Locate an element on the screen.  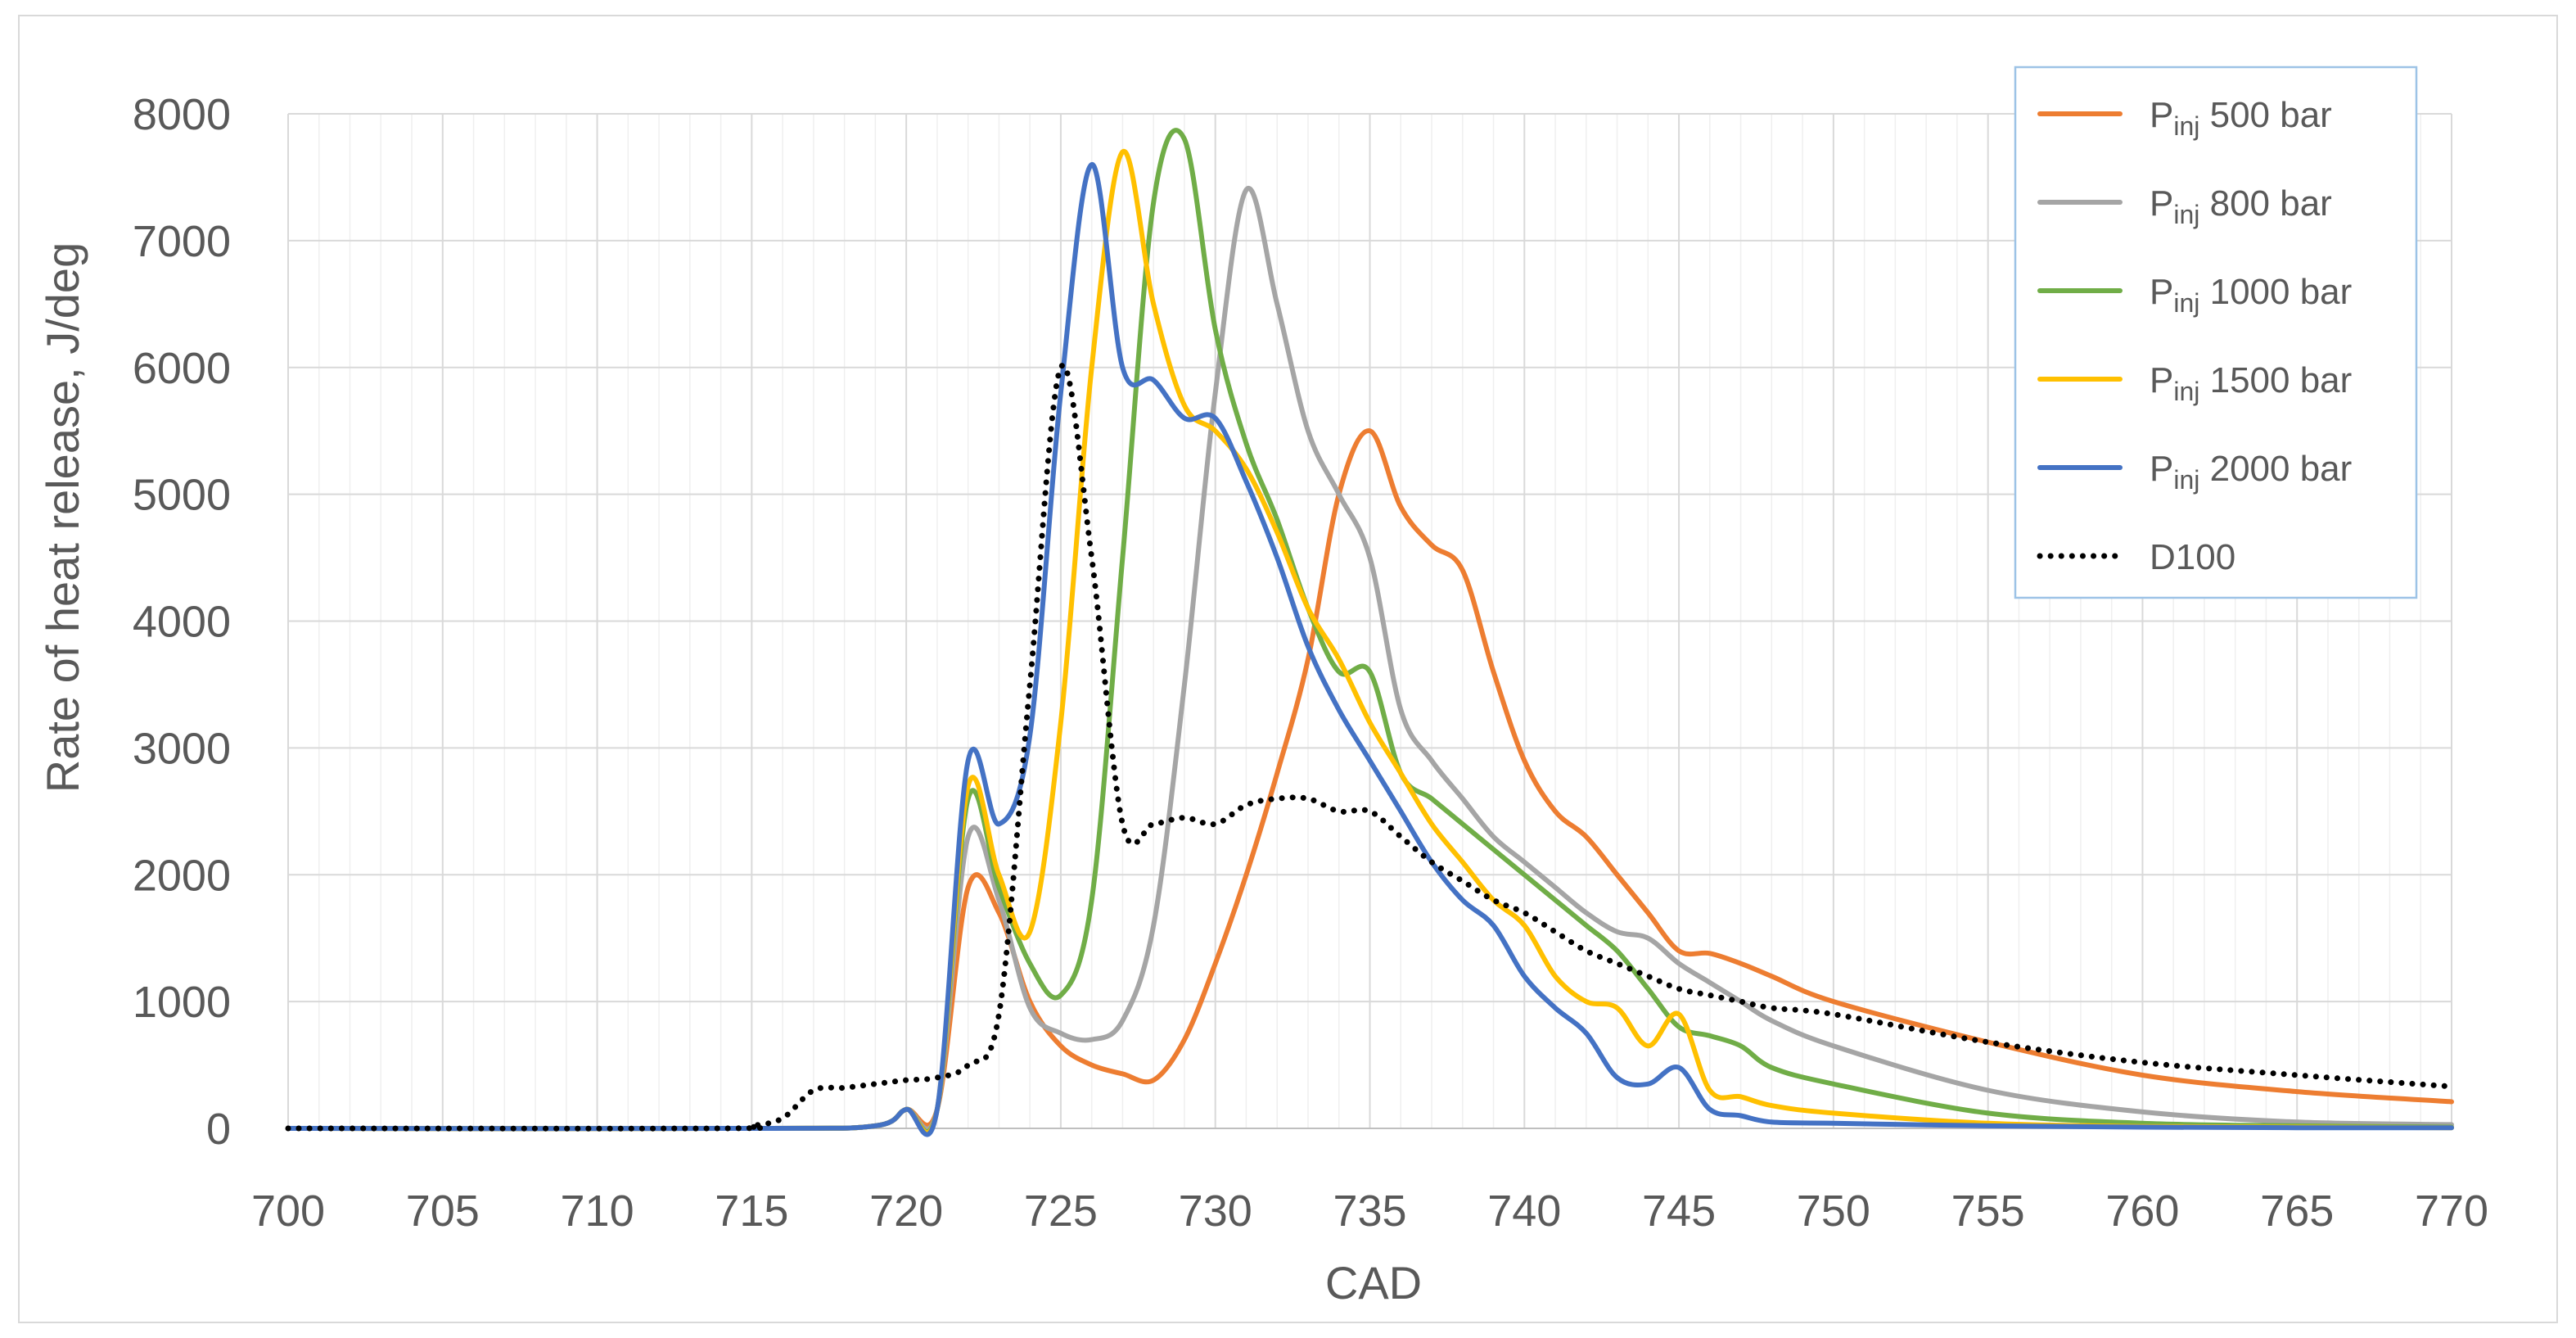
y-tick-label: 6000 is located at coordinates (182, 369).